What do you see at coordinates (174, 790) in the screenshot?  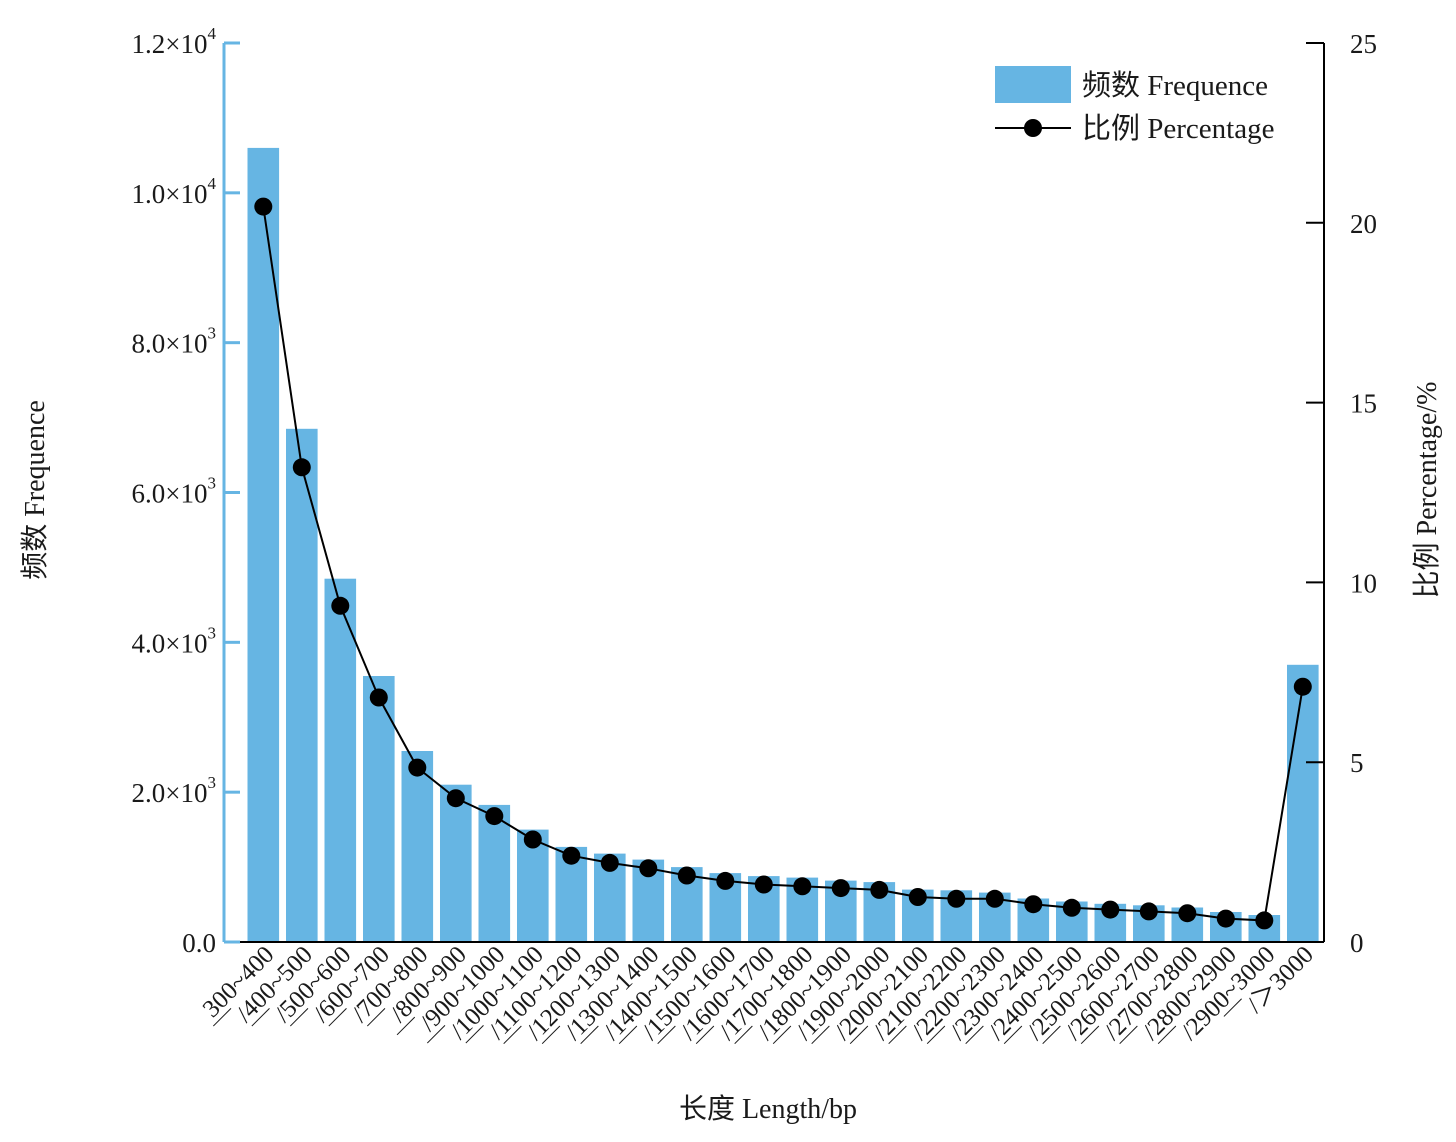 I see `y-tick-label: 2.0×10³` at bounding box center [174, 790].